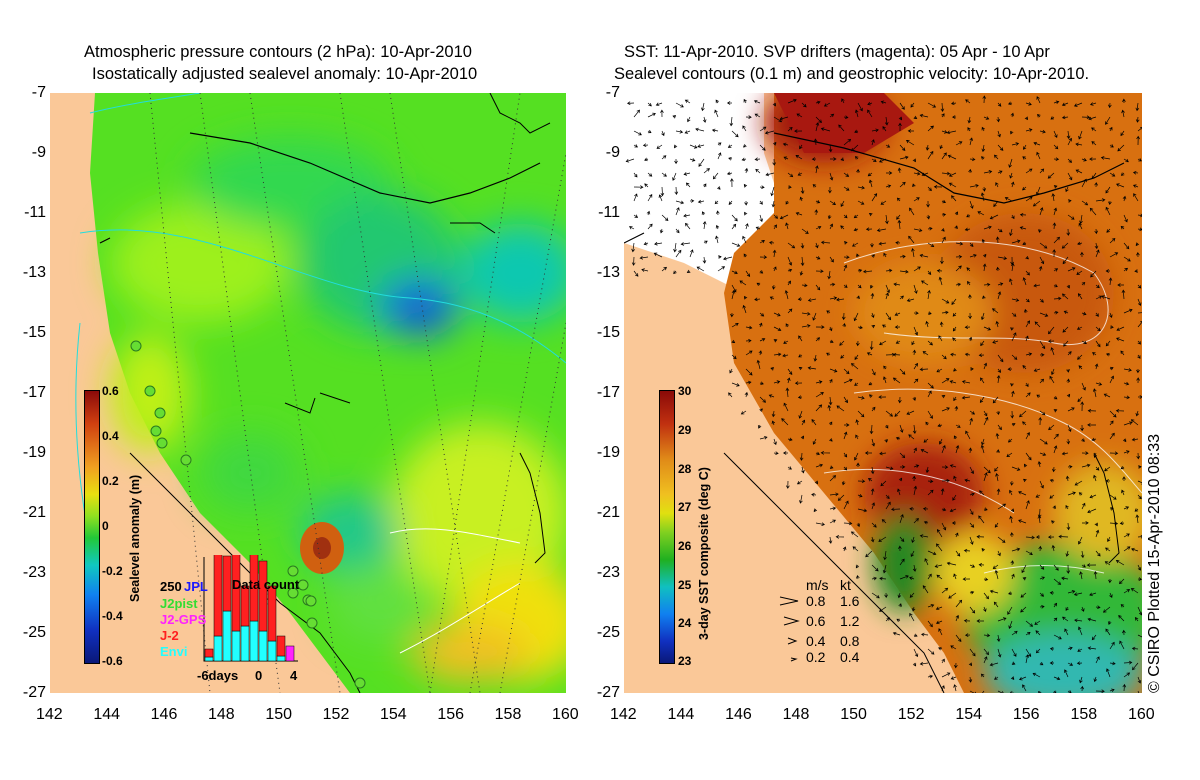 The image size is (1200, 780). Describe the element at coordinates (34, 692) in the screenshot. I see `y-axis-label: -27` at that location.